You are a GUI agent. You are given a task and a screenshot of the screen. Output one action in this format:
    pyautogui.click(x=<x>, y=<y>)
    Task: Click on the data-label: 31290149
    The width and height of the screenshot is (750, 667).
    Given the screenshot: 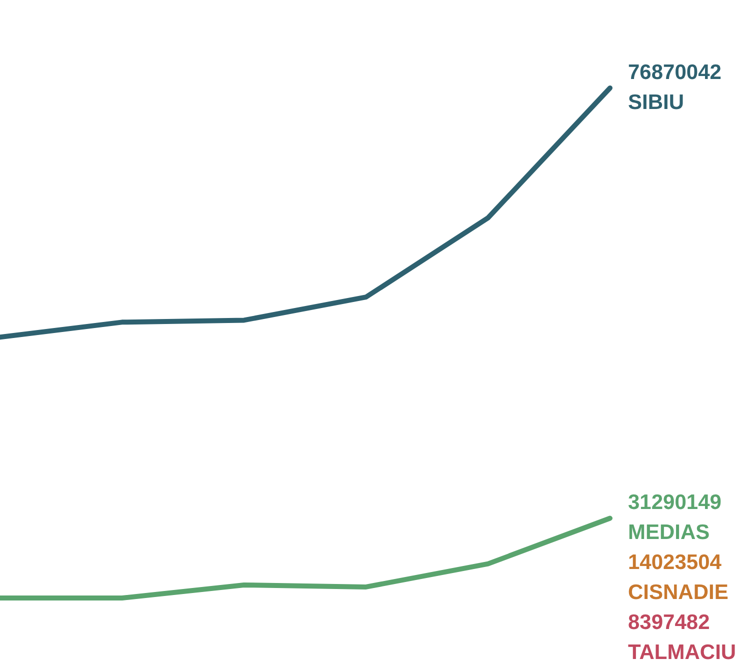 What is the action you would take?
    pyautogui.click(x=675, y=502)
    